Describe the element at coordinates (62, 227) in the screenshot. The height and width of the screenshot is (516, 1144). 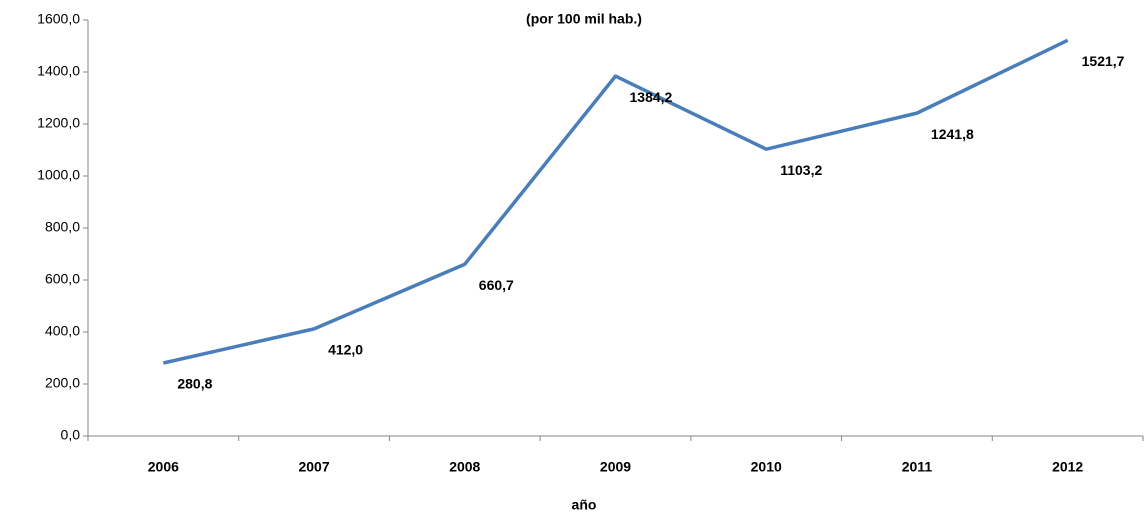
I see `y-tick-label: 800,0` at that location.